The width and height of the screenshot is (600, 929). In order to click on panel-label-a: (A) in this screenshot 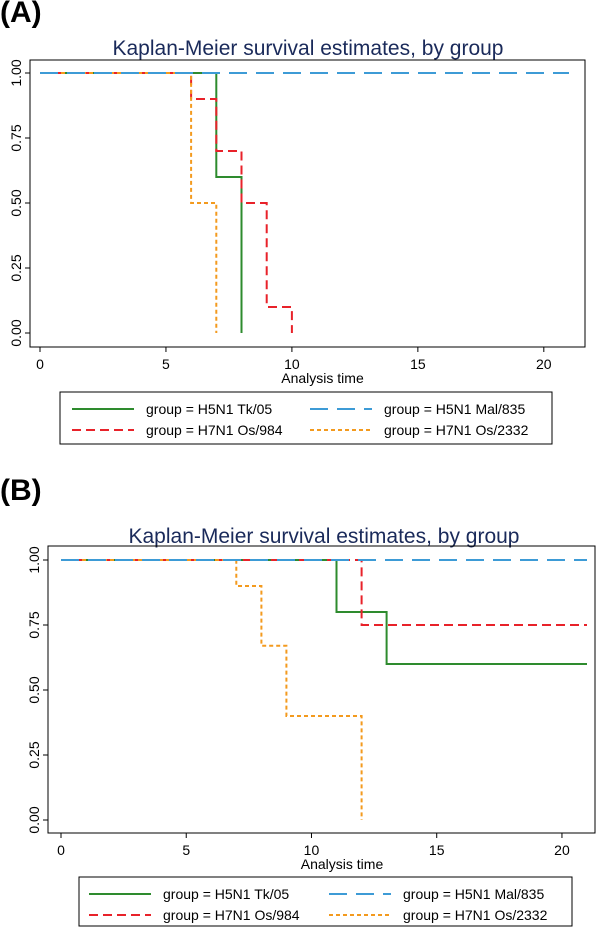, I will do `click(21, 14)`.